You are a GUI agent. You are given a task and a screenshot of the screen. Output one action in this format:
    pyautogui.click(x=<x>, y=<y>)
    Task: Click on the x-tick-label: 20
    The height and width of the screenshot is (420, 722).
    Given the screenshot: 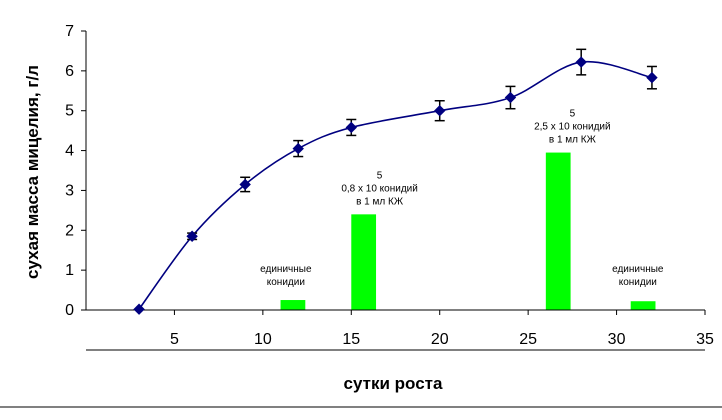 What is the action you would take?
    pyautogui.click(x=440, y=339)
    